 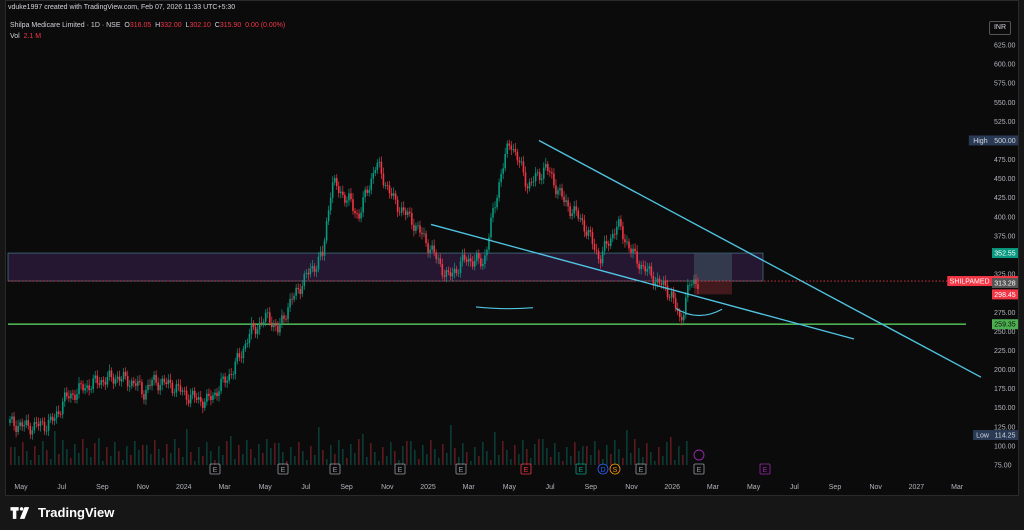 What do you see at coordinates (550, 487) in the screenshot?
I see `x-tick-label: Jul` at bounding box center [550, 487].